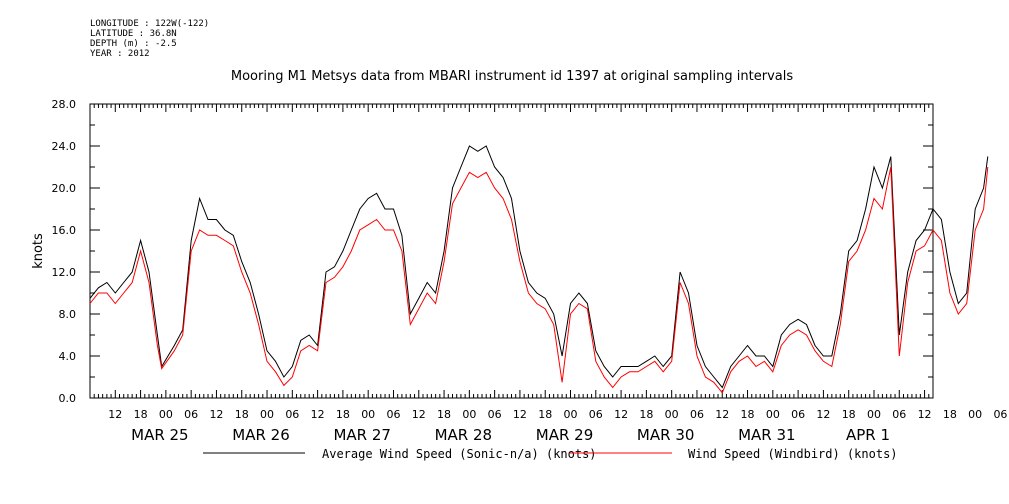 This screenshot has width=1009, height=504. Describe the element at coordinates (38, 251) in the screenshot. I see `y-axis-label: knots` at that location.